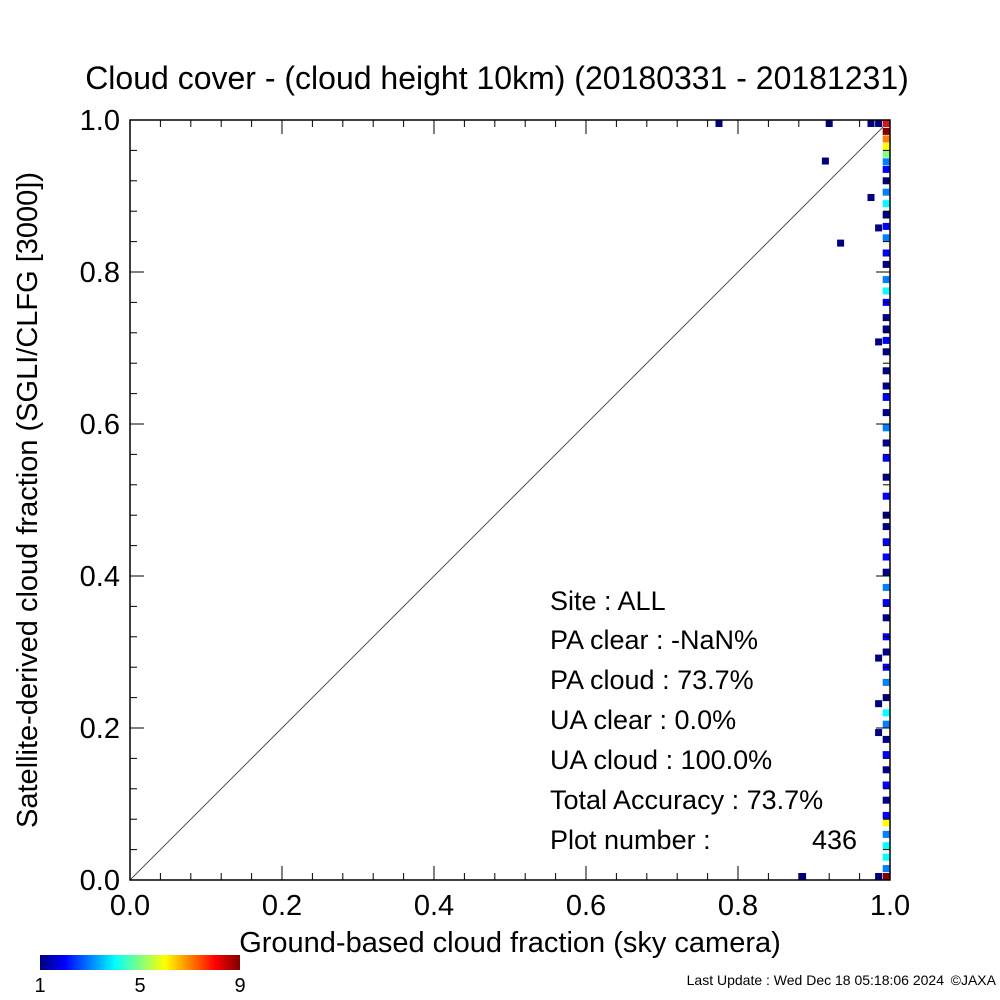 This screenshot has width=1000, height=1000. What do you see at coordinates (608, 601) in the screenshot?
I see `stat-site: Site : ALL` at bounding box center [608, 601].